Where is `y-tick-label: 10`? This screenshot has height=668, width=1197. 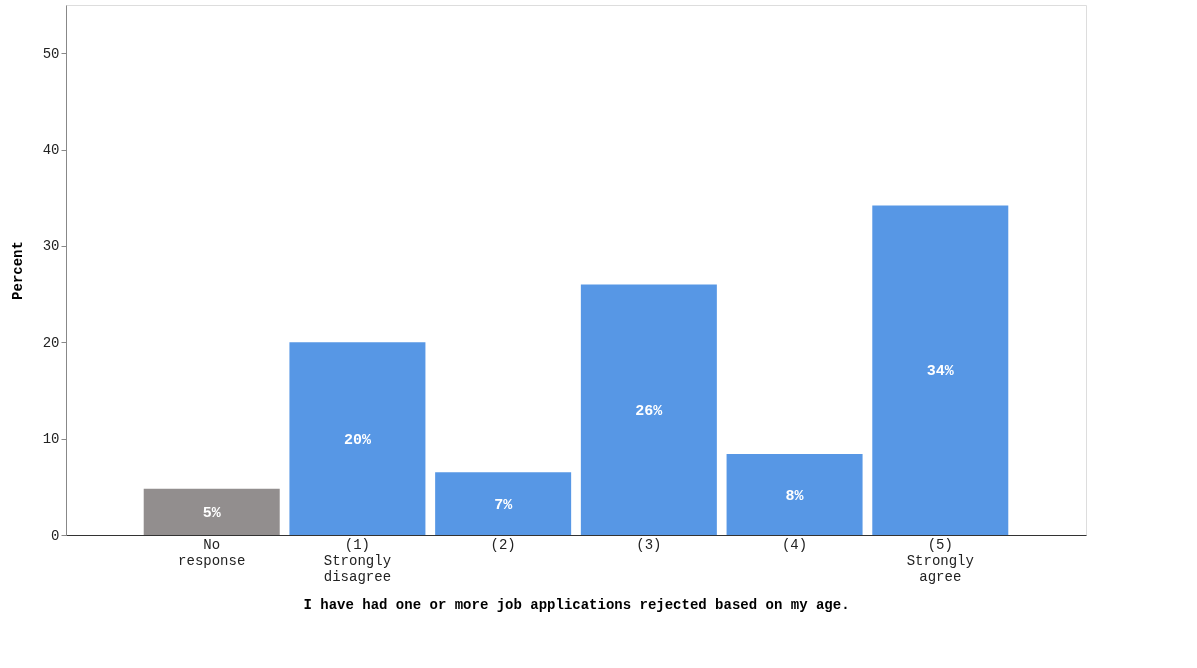
y-tick-label: 10 is located at coordinates (51, 439).